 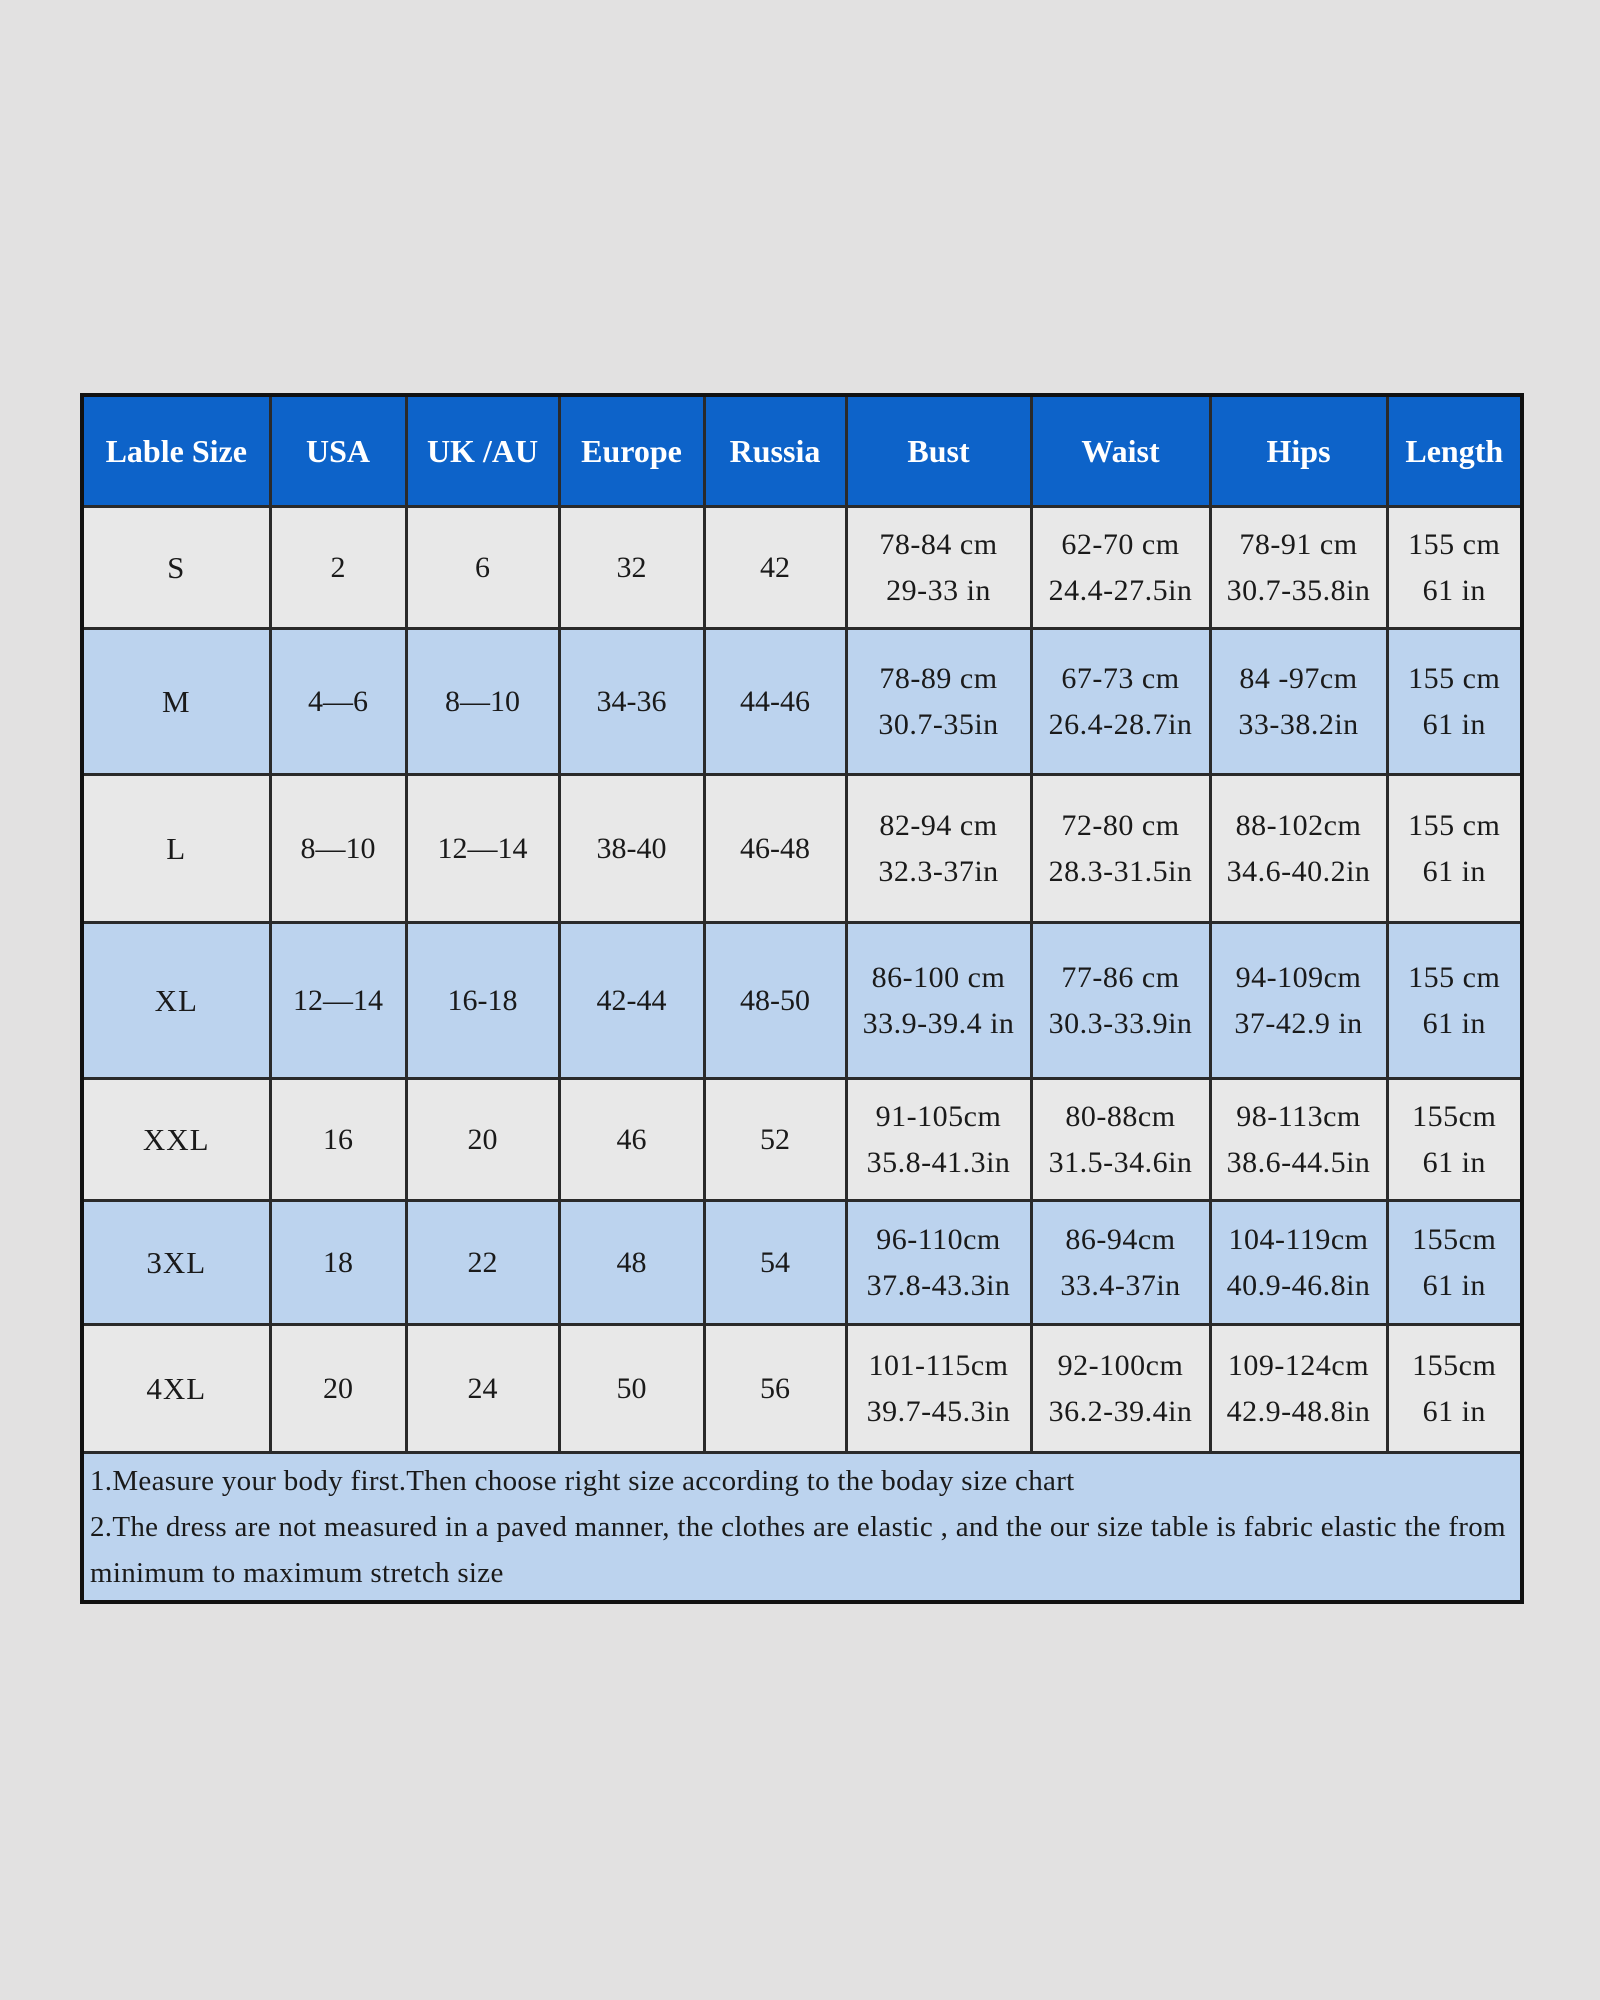 What do you see at coordinates (1298, 1411) in the screenshot?
I see `hips-in-value: 42.9-48.8in` at bounding box center [1298, 1411].